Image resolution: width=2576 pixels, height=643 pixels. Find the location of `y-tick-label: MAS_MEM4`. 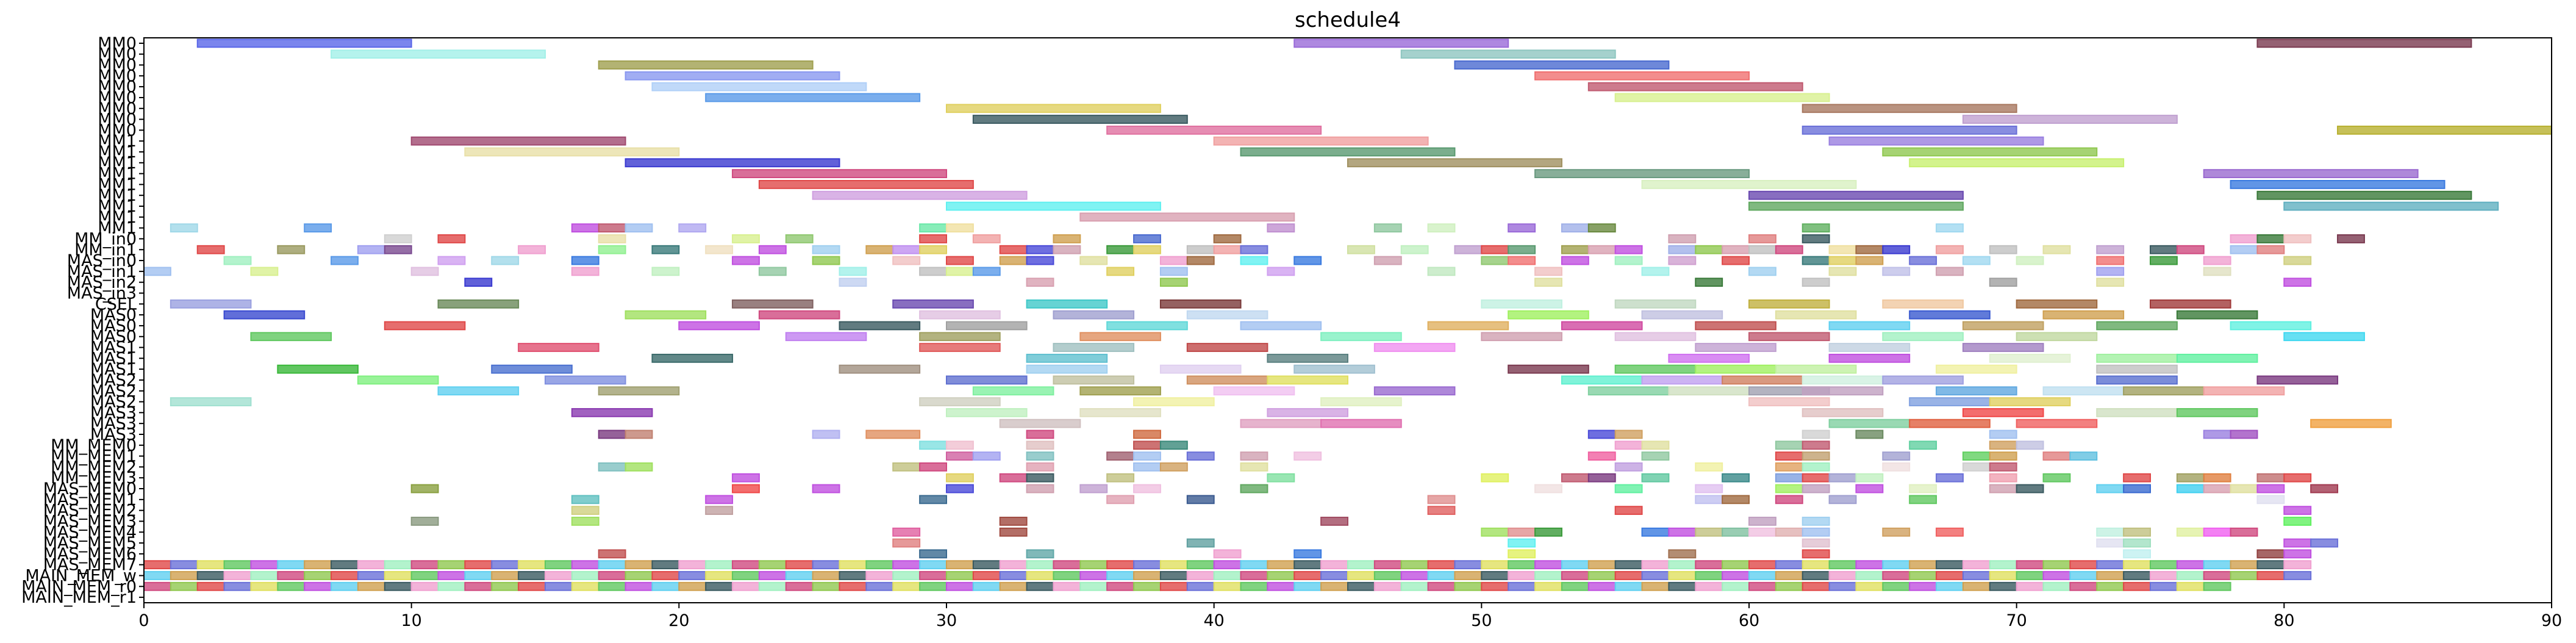

y-tick-label: MAS_MEM4 is located at coordinates (90, 532).